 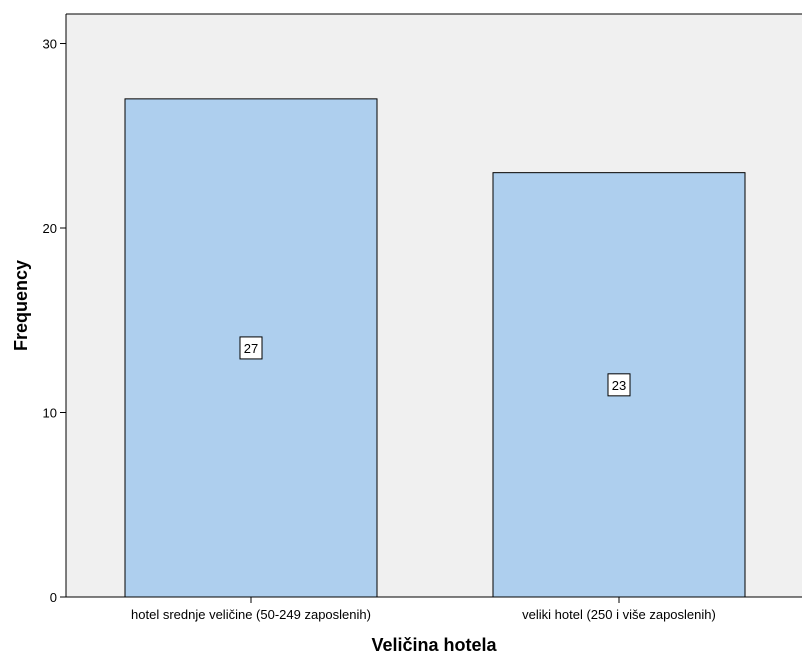 What do you see at coordinates (434, 645) in the screenshot?
I see `x-axis-title: Veličina hotela` at bounding box center [434, 645].